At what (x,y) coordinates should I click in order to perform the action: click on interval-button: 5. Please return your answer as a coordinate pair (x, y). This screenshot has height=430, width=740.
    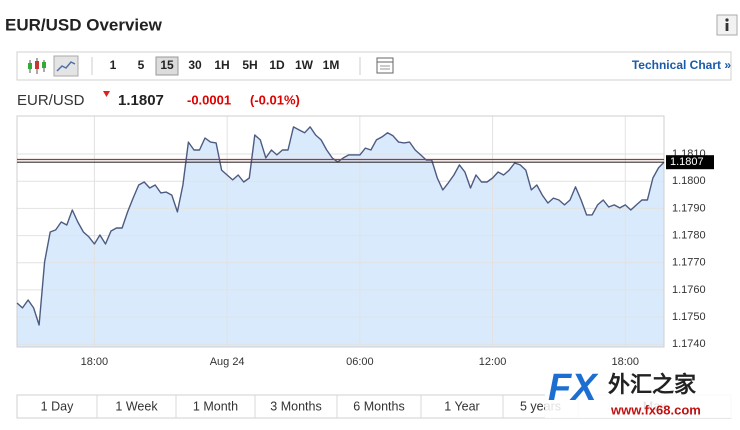
    Looking at the image, I should click on (141, 65).